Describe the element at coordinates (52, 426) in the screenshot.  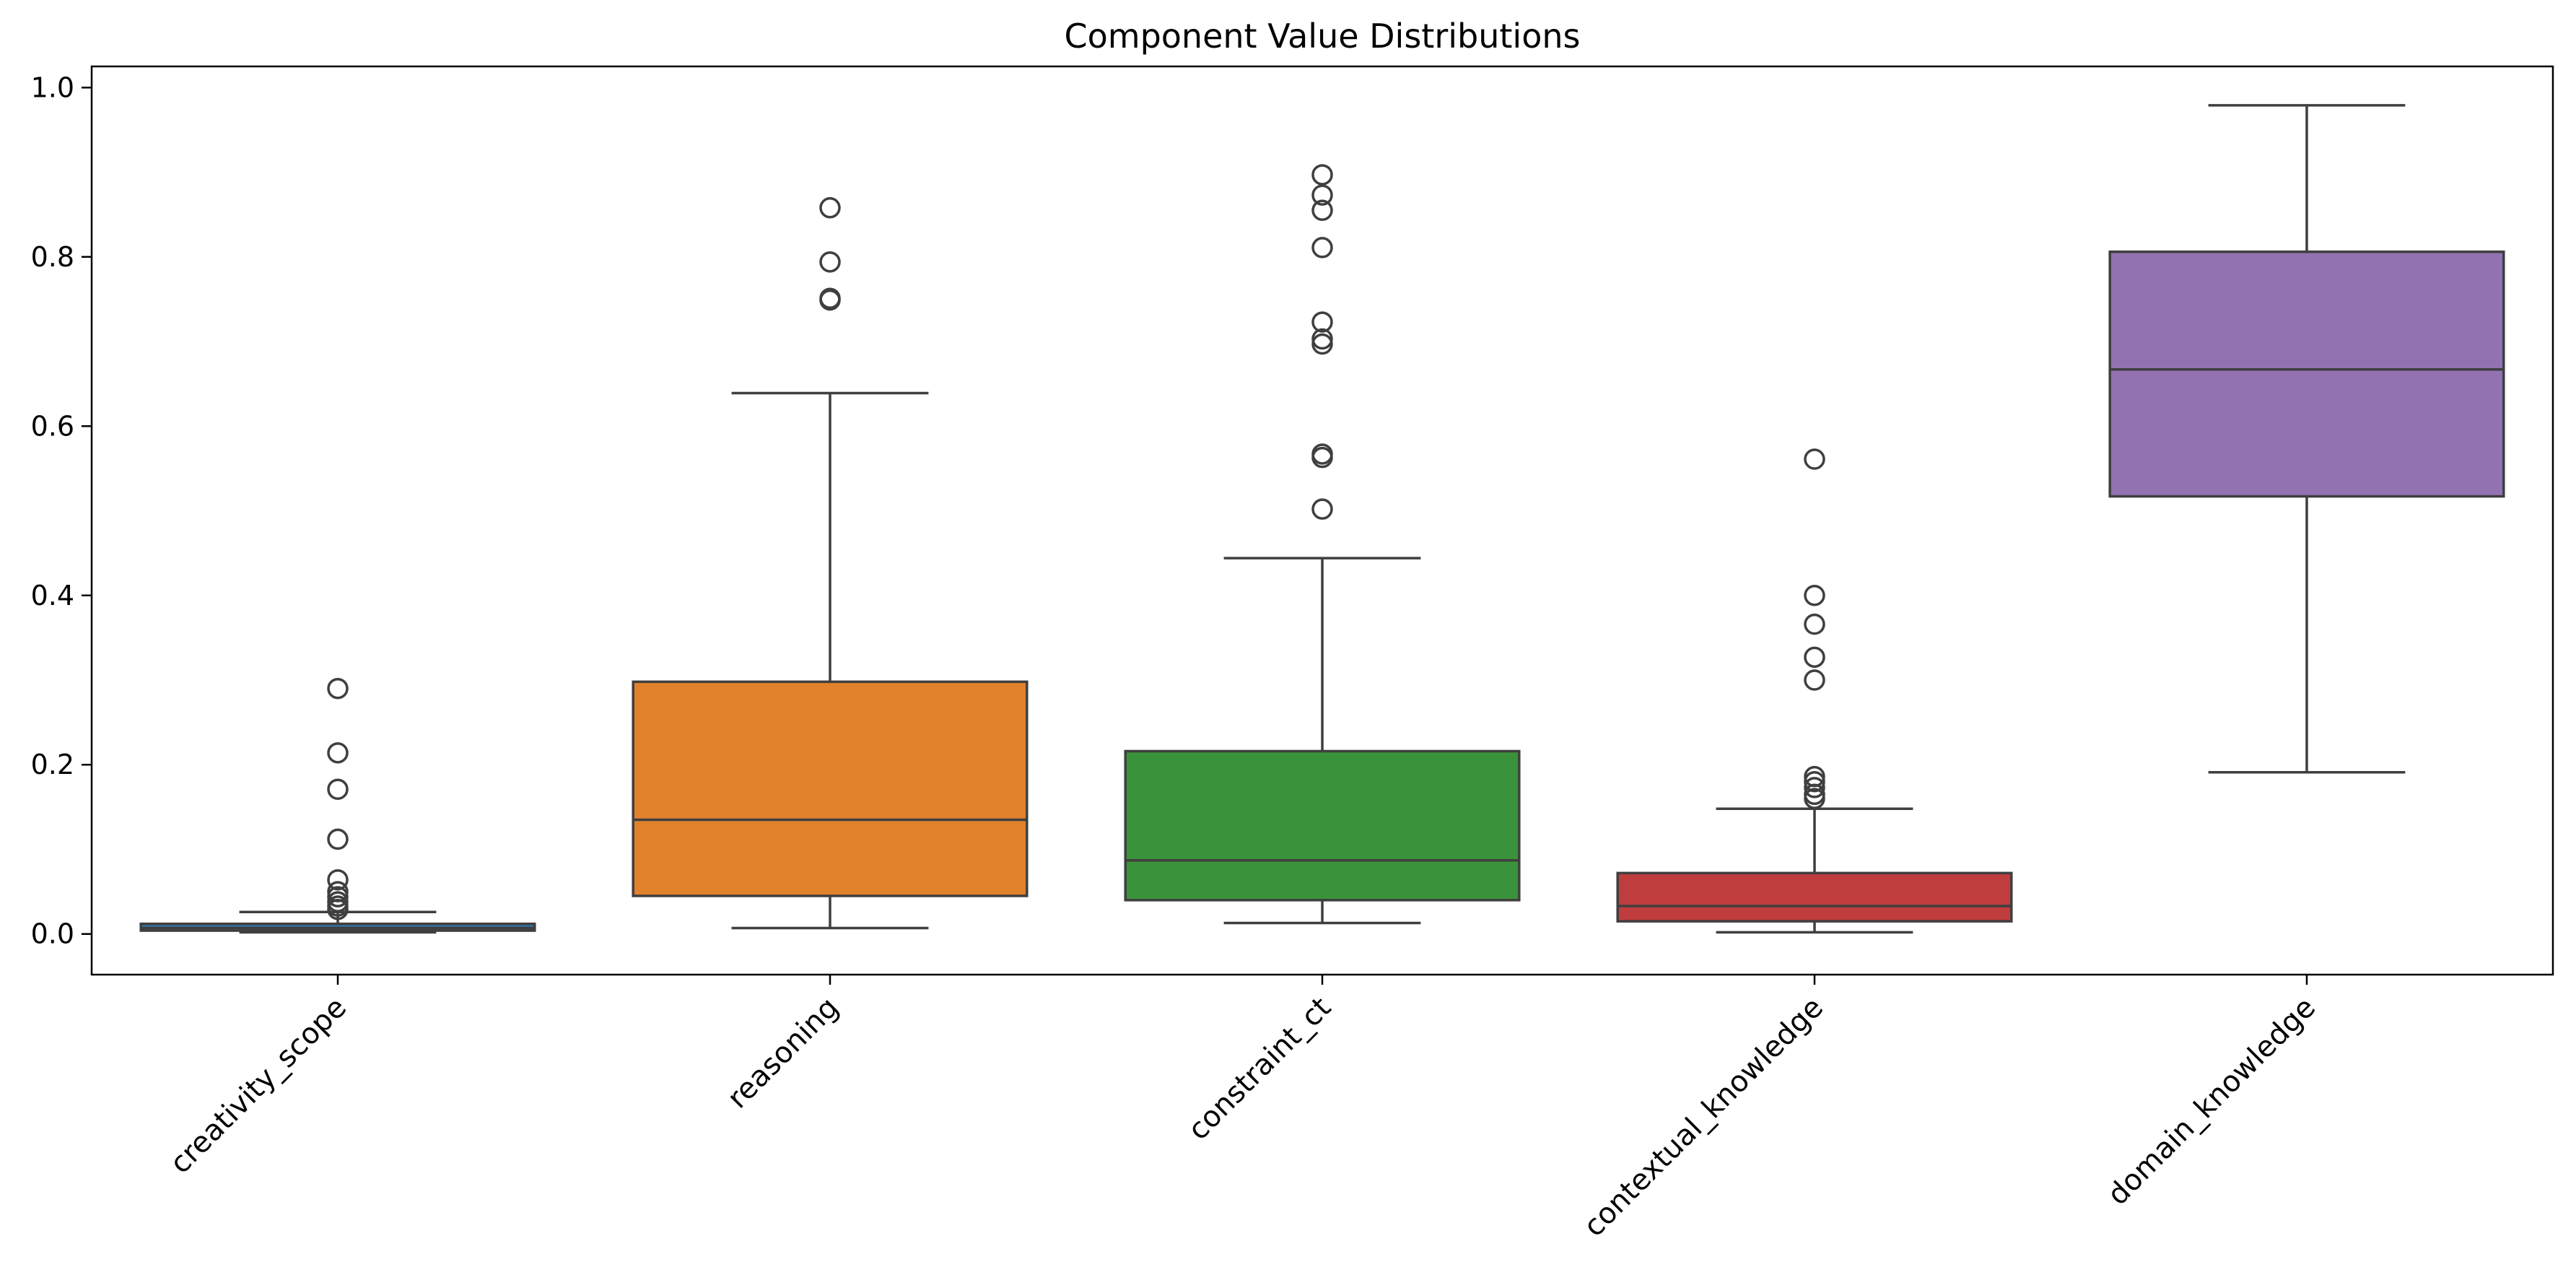
I see `y-tick-label: 0.6` at that location.